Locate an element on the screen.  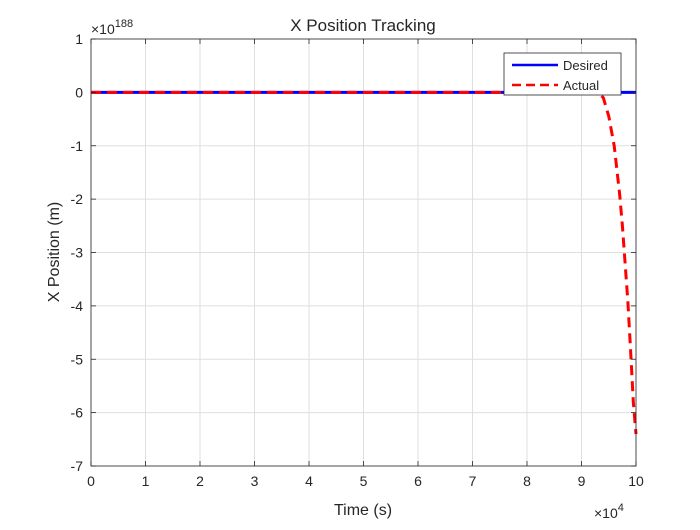
y-axis-label: X Position (m) is located at coordinates (54, 252).